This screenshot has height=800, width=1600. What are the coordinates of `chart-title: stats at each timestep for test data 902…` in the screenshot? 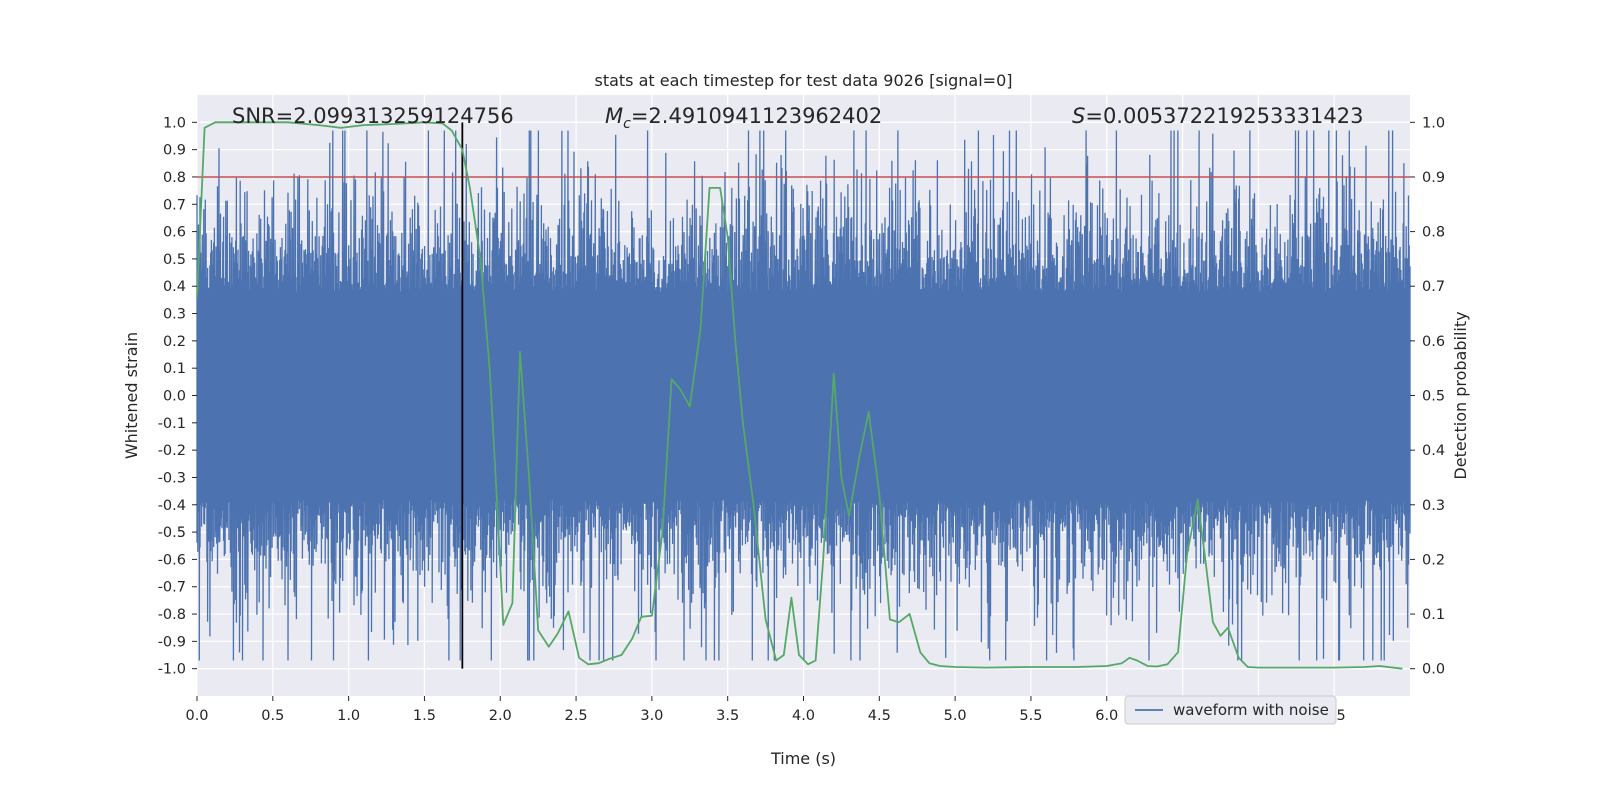 It's located at (803, 80).